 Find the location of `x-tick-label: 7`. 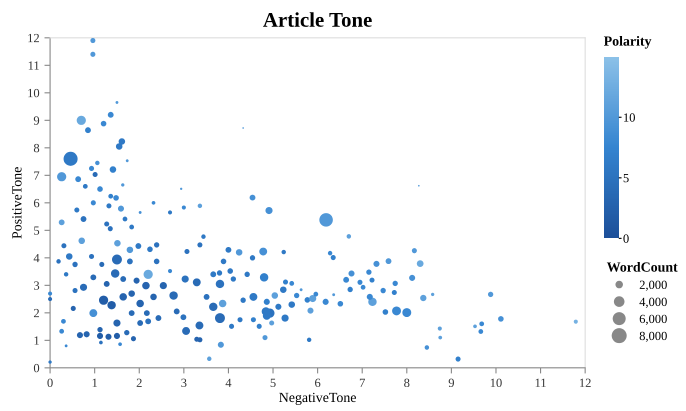

x-tick-label: 7 is located at coordinates (362, 382).